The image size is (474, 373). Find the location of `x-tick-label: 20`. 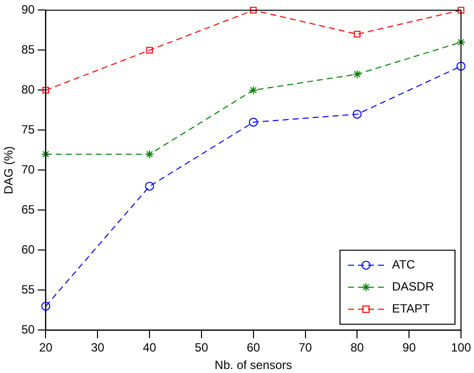

x-tick-label: 20 is located at coordinates (46, 347).